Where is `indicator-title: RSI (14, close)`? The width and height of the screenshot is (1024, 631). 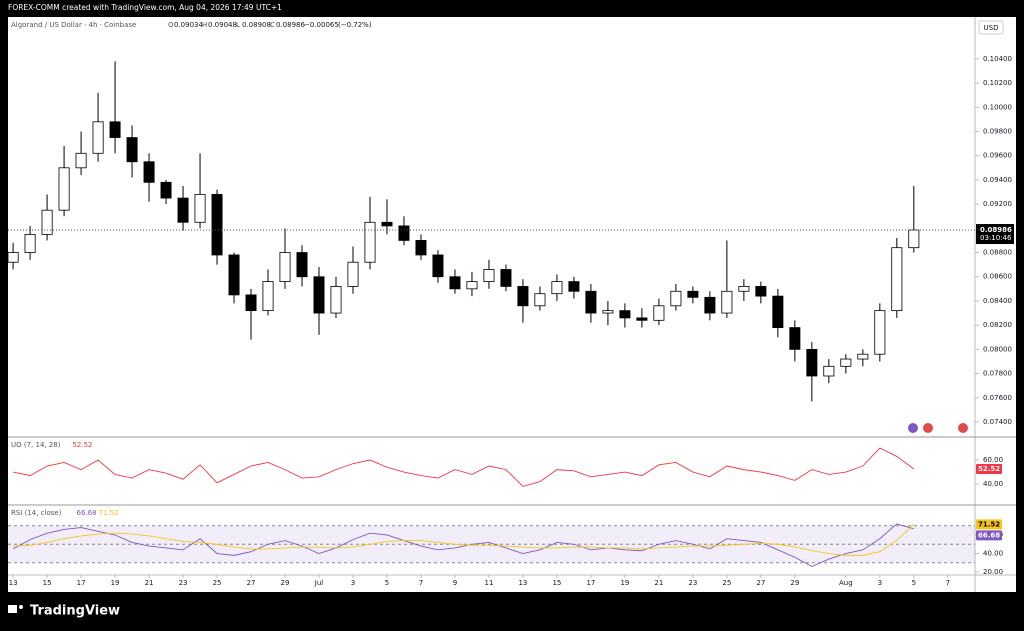 indicator-title: RSI (14, close) is located at coordinates (36, 513).